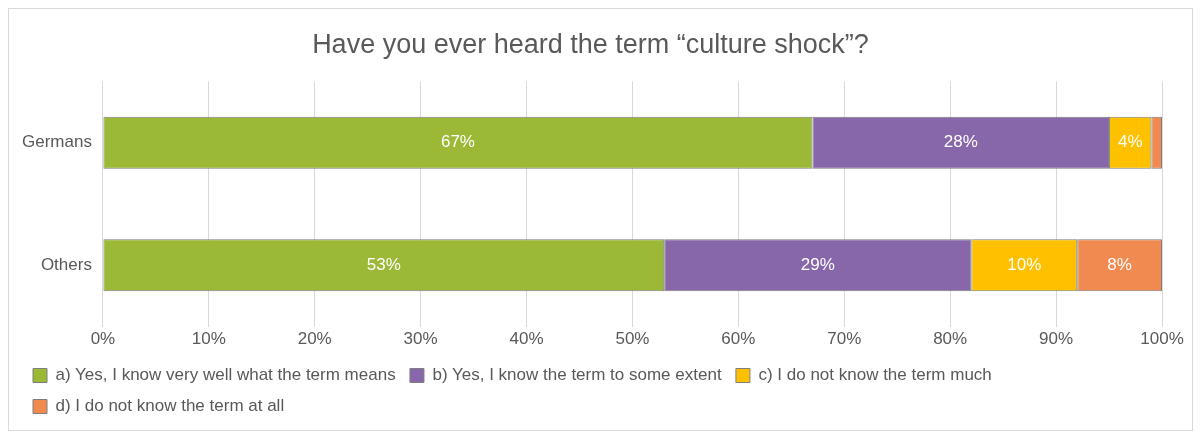 The width and height of the screenshot is (1201, 439). I want to click on legend-label: d) I do not know the term at all, so click(170, 406).